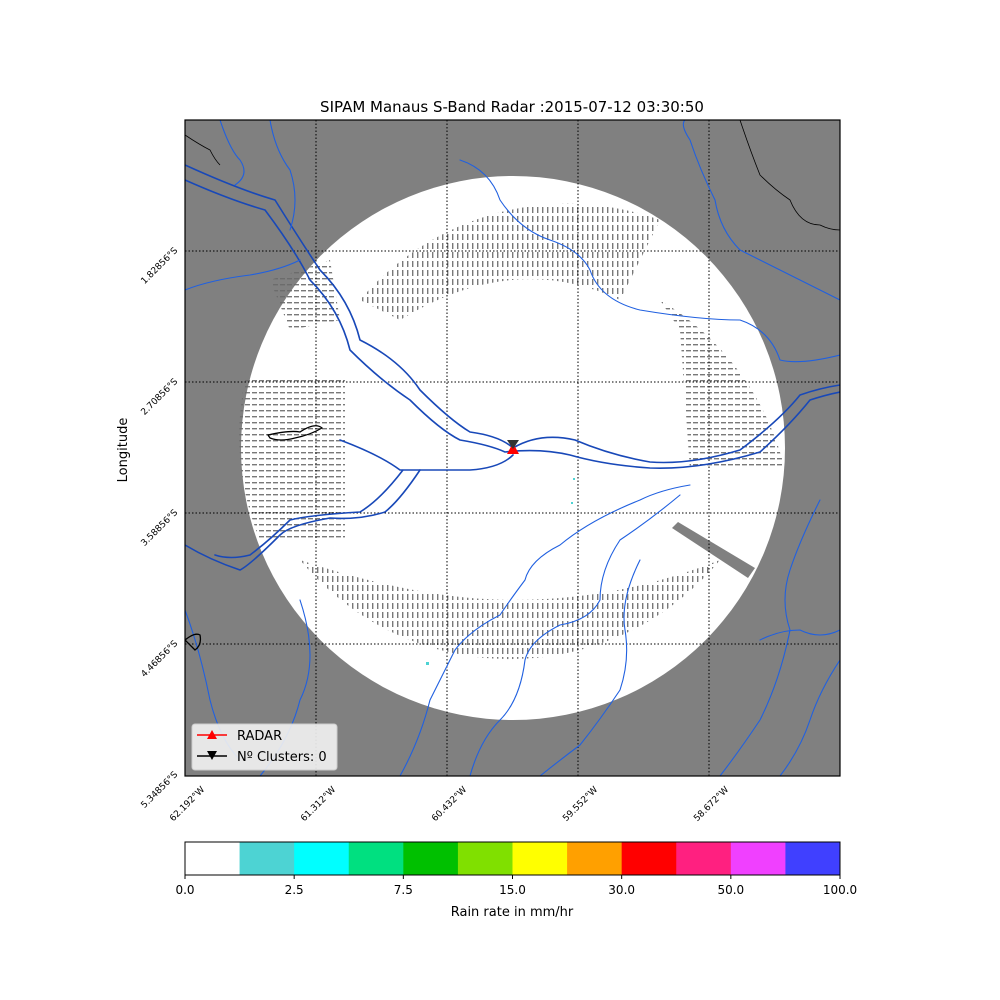 The width and height of the screenshot is (1000, 1000). What do you see at coordinates (730, 890) in the screenshot?
I see `colorbar-tick-label: 50.0` at bounding box center [730, 890].